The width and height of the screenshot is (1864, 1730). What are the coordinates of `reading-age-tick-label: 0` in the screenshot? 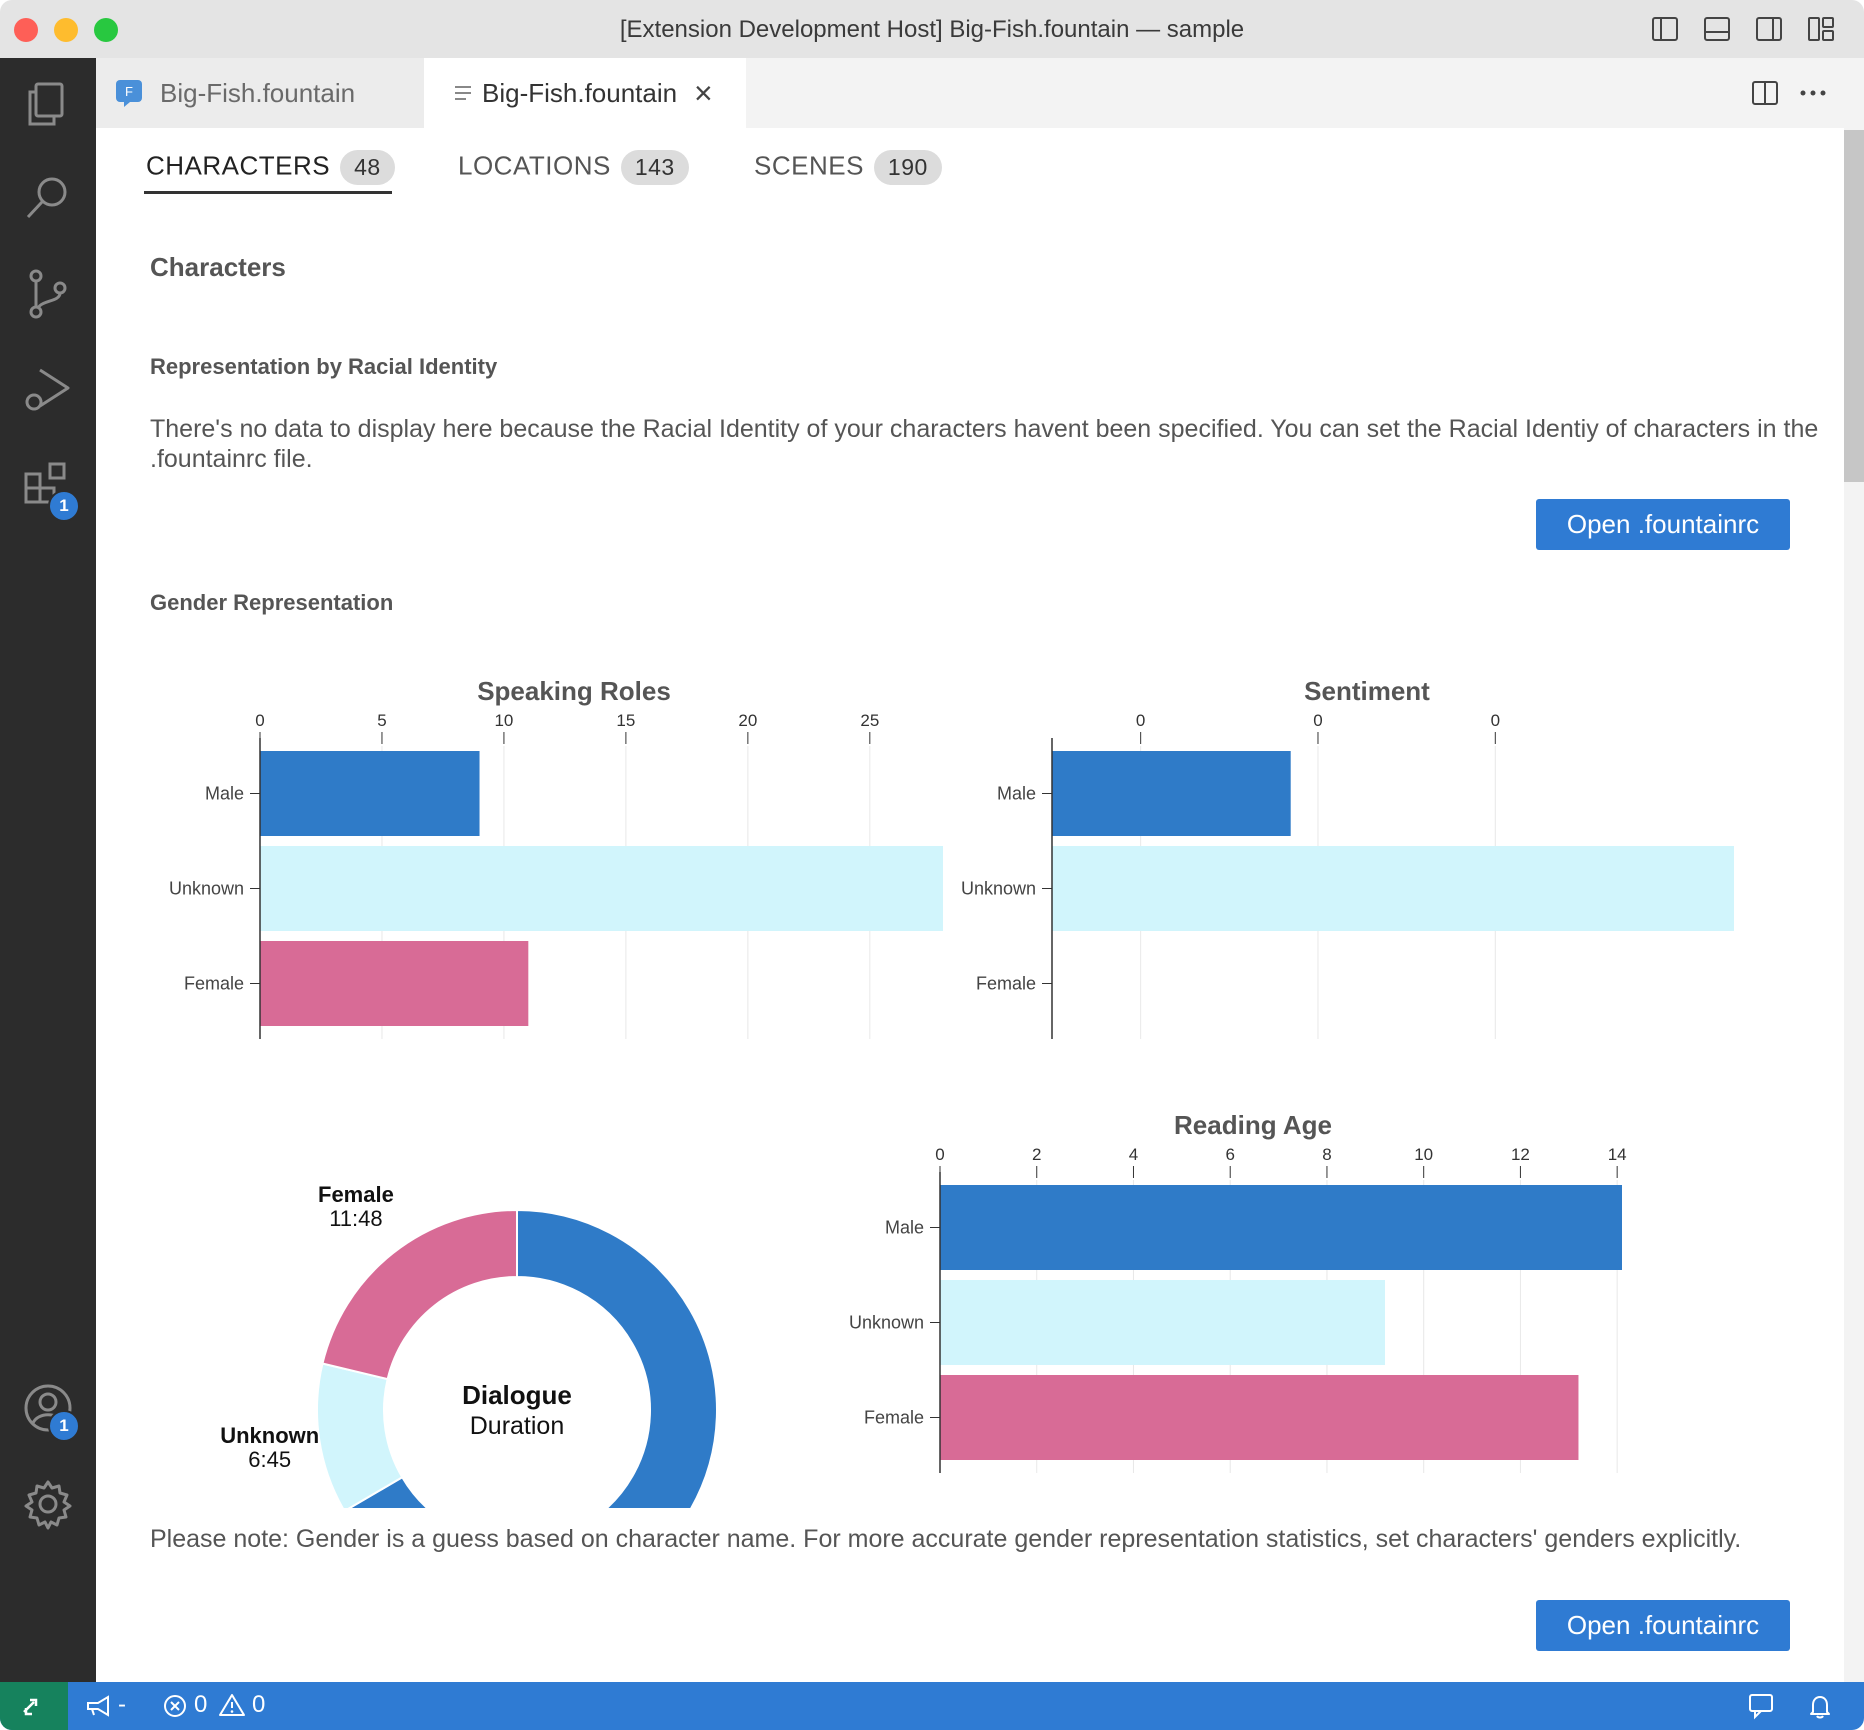 It's located at (939, 1154).